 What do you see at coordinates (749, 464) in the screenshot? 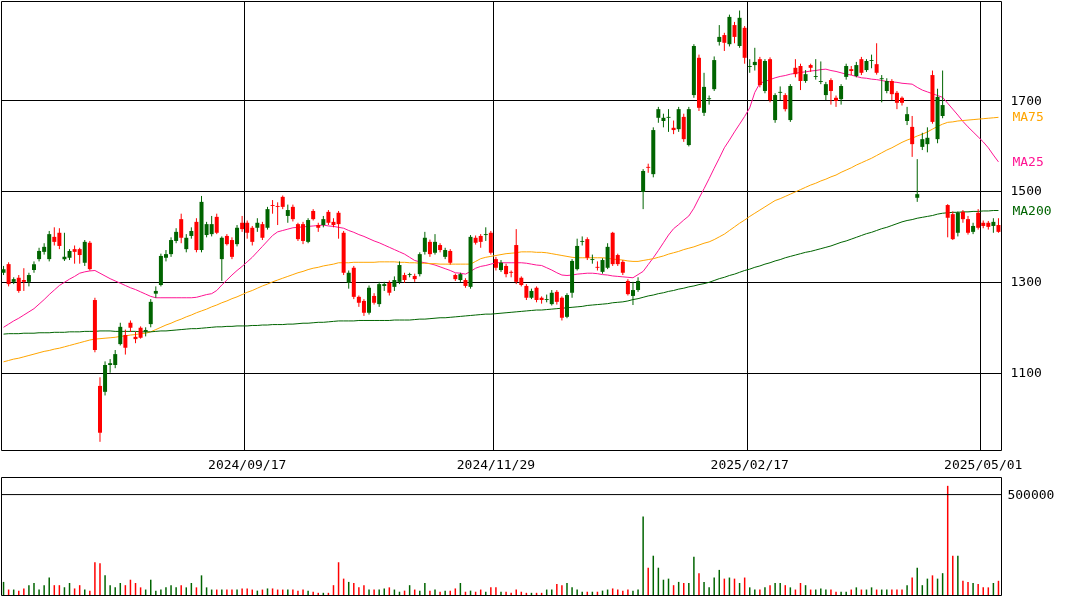
I see `x-tick-label: 2025/02/17` at bounding box center [749, 464].